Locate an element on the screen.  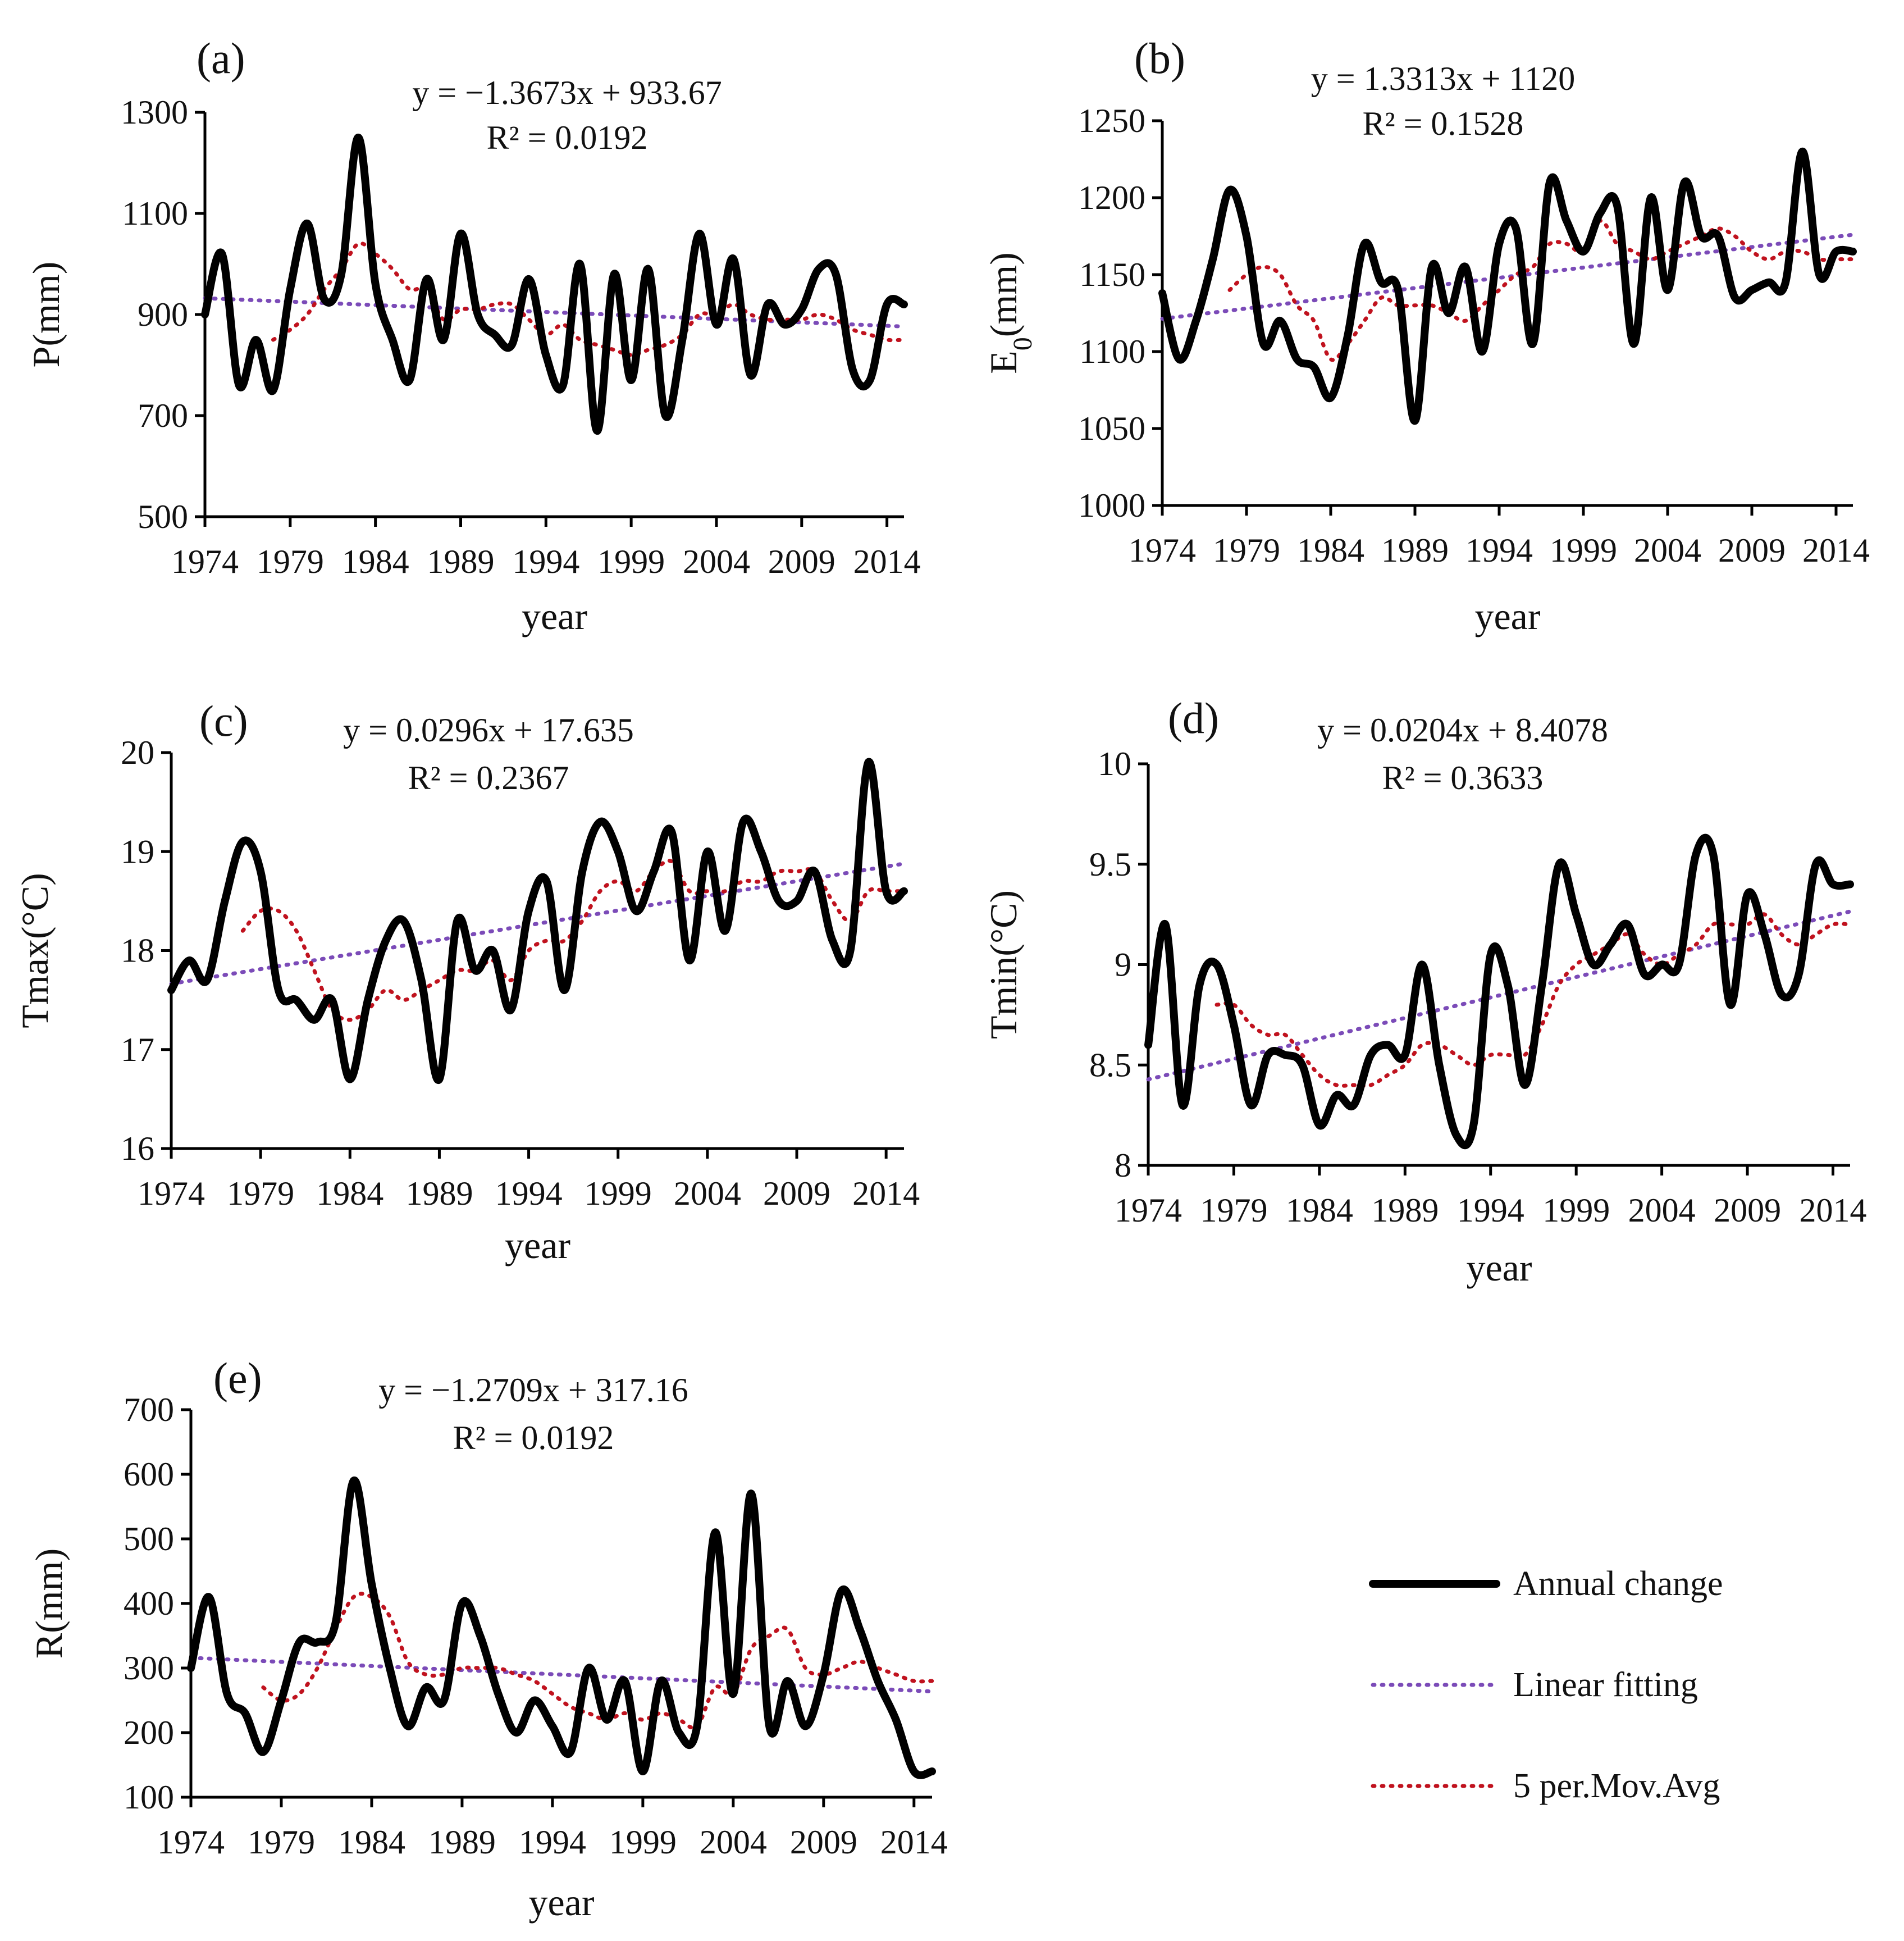
trend-equation: y = −1.3673x + 933.67 is located at coordinates (567, 92).